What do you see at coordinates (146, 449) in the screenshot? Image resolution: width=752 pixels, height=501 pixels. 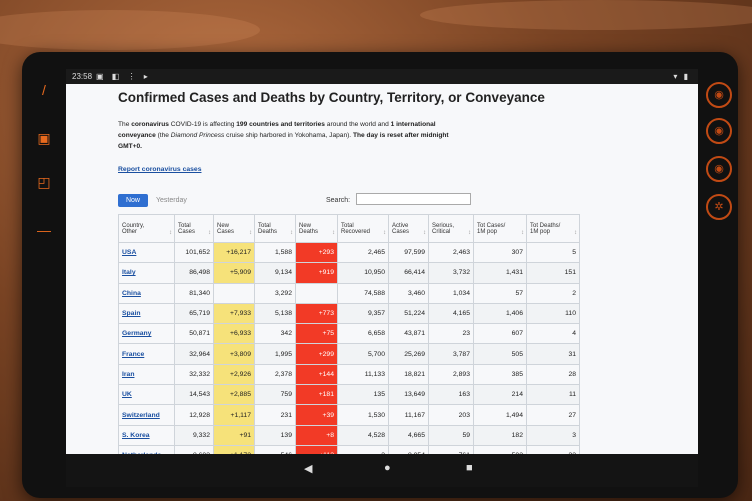 I see `country-link: Netherlands` at bounding box center [146, 449].